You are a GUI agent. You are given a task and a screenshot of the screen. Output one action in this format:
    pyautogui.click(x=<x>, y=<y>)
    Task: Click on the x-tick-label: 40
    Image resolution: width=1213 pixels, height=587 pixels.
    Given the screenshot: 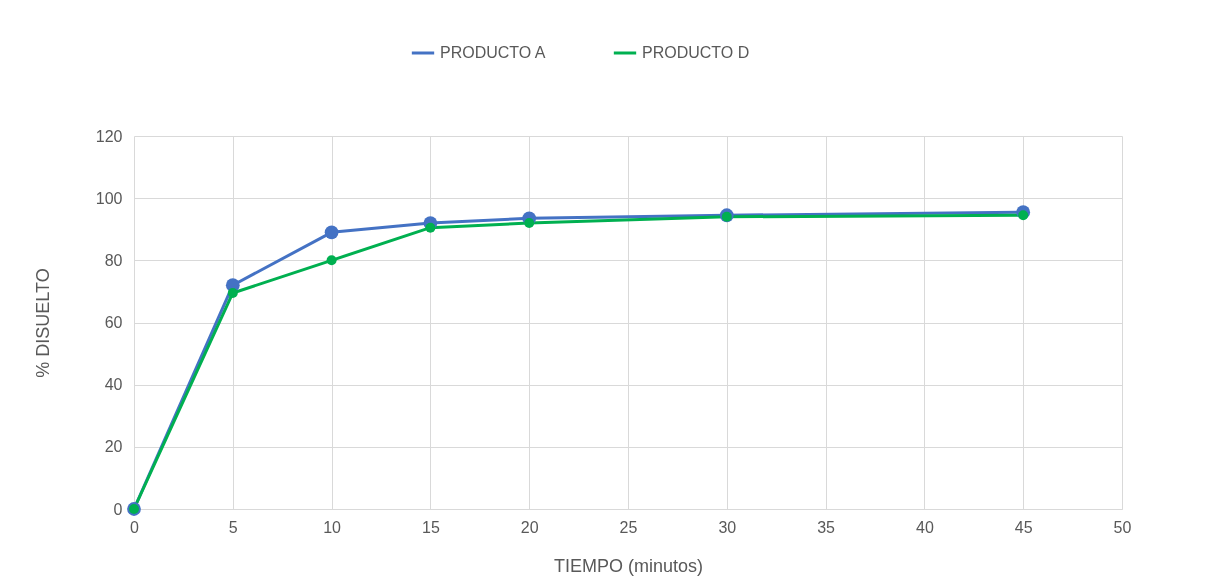 What is the action you would take?
    pyautogui.click(x=925, y=527)
    